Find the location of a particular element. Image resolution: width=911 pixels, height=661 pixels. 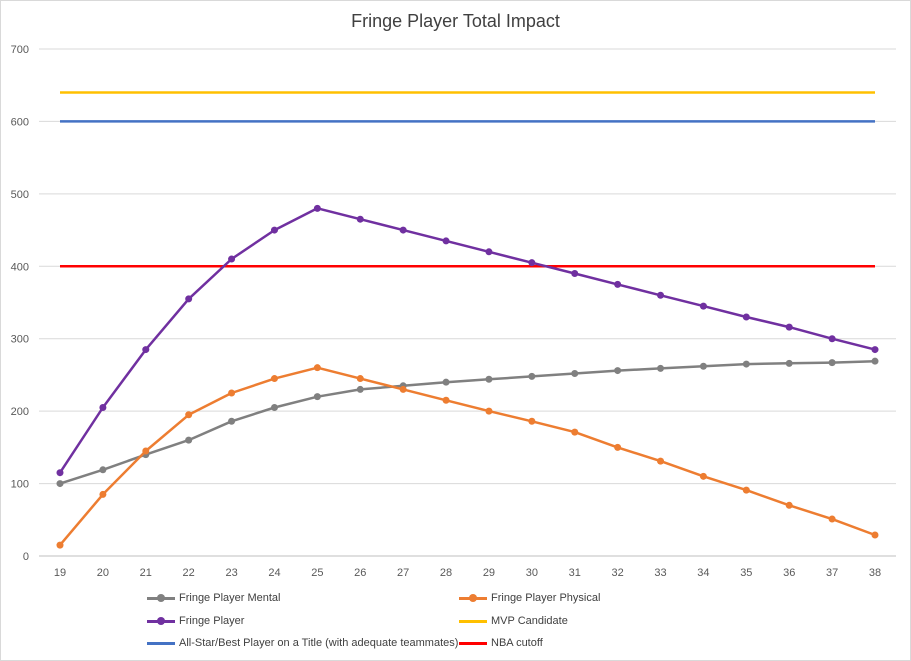

y-tick-label: 400 is located at coordinates (20, 267).